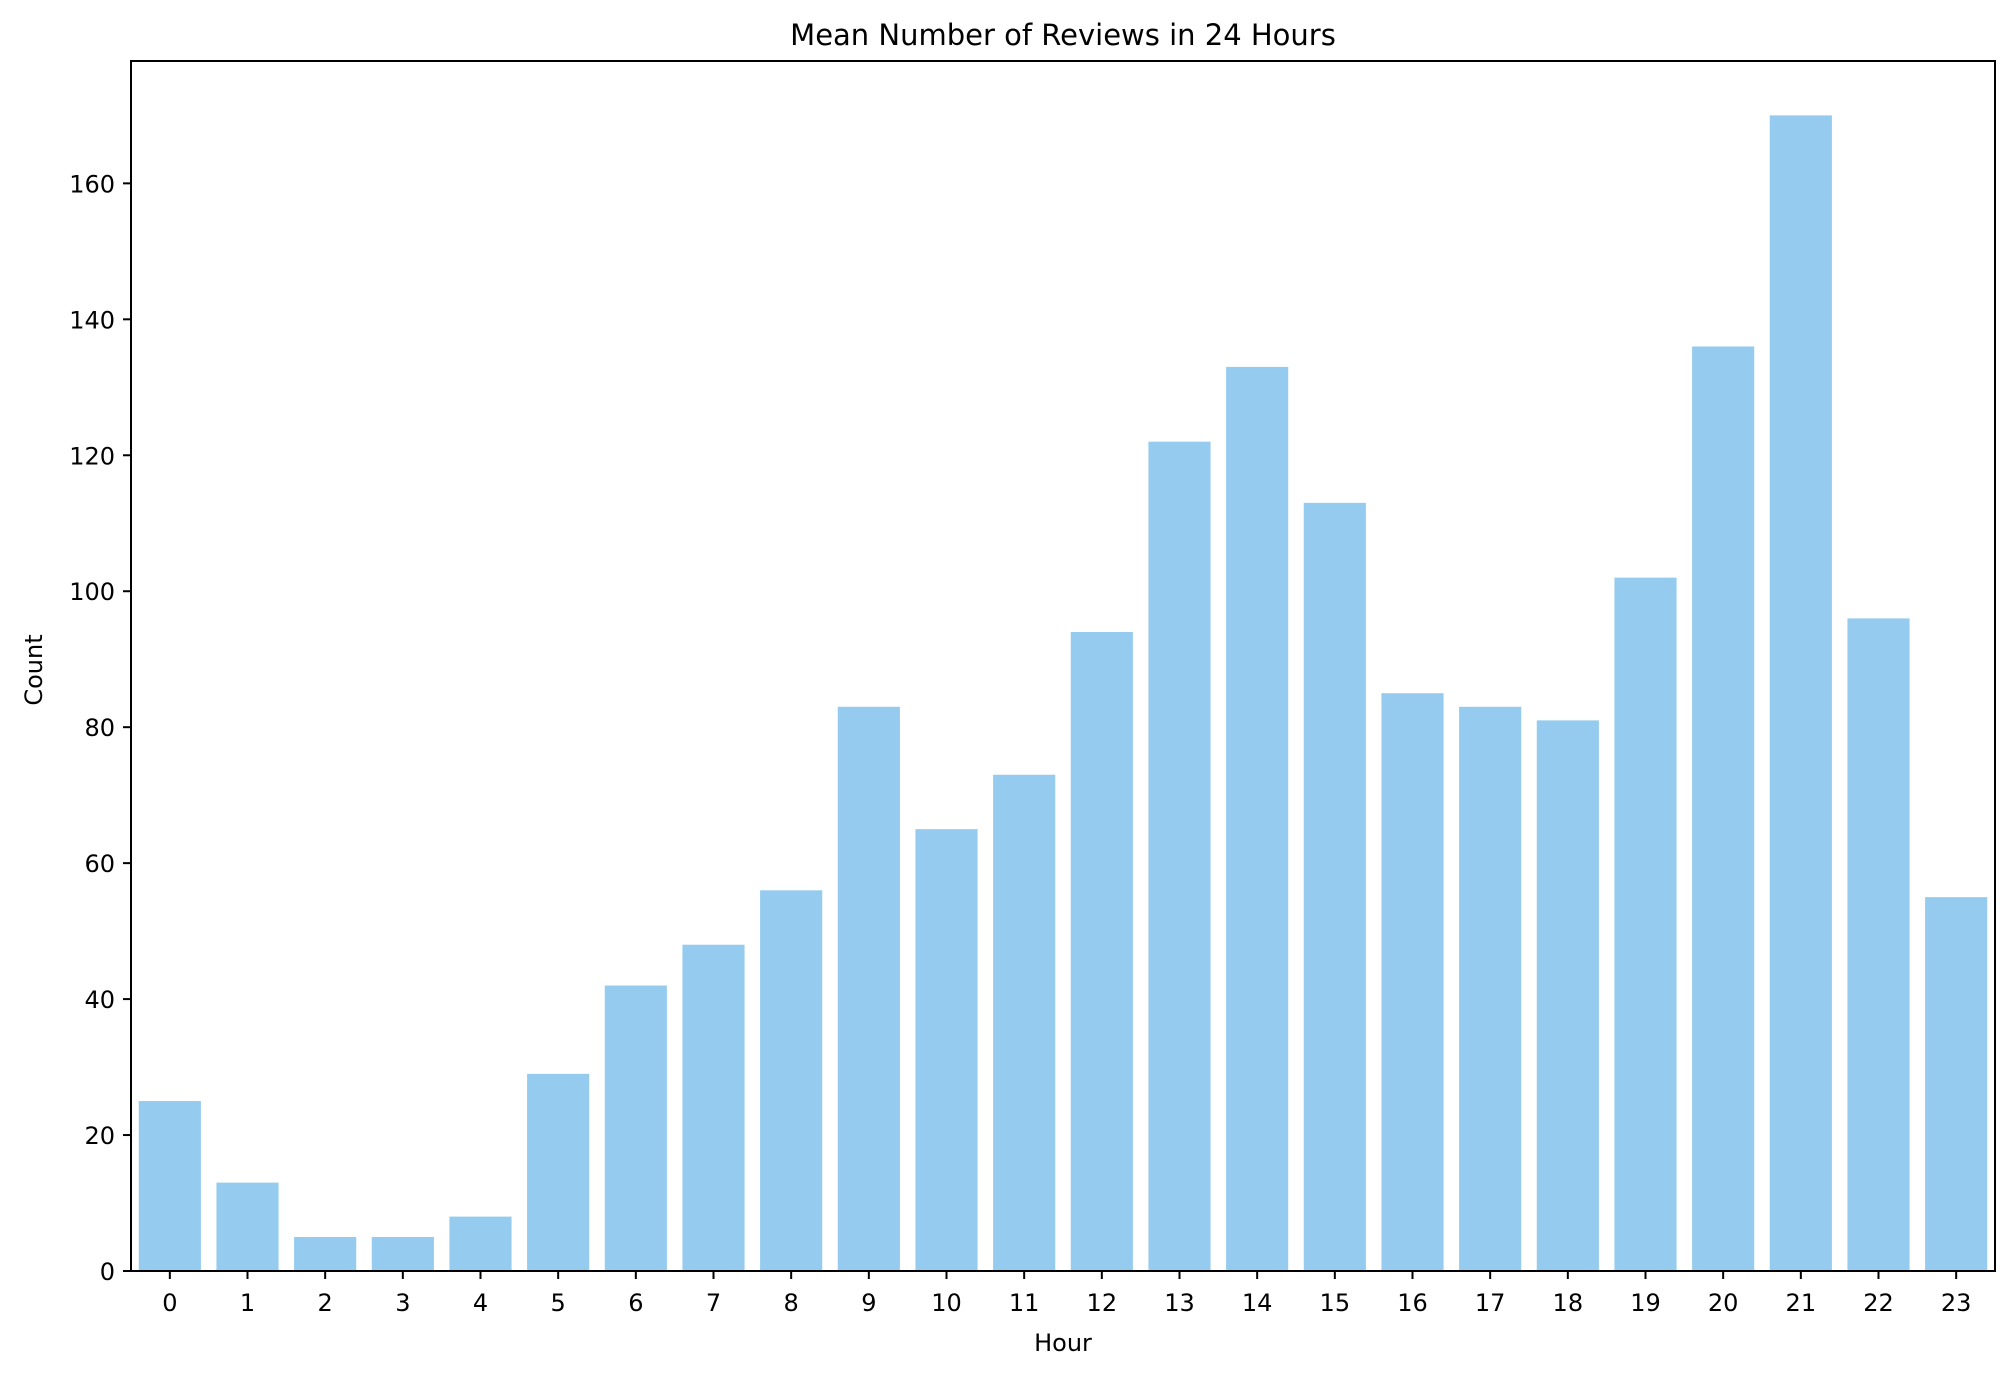 The image size is (2011, 1377). What do you see at coordinates (99, 1136) in the screenshot?
I see `y-tick-label: 20` at bounding box center [99, 1136].